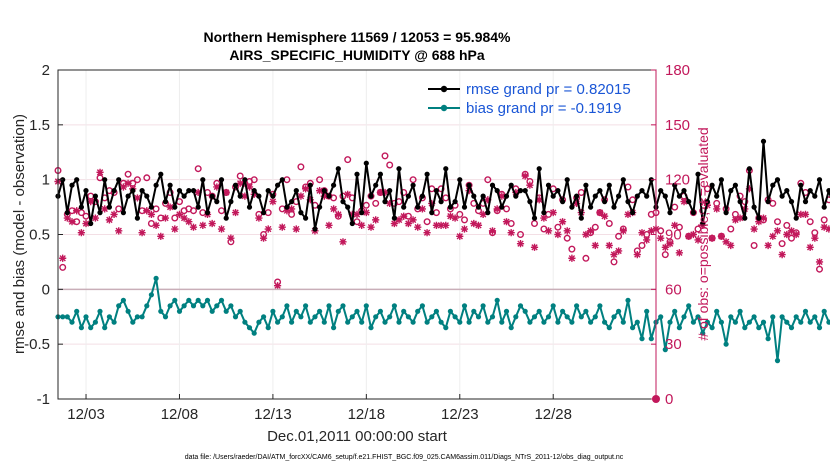 The image size is (830, 470). Describe the element at coordinates (37, 344) in the screenshot. I see `left-tick-label: -0.5` at that location.